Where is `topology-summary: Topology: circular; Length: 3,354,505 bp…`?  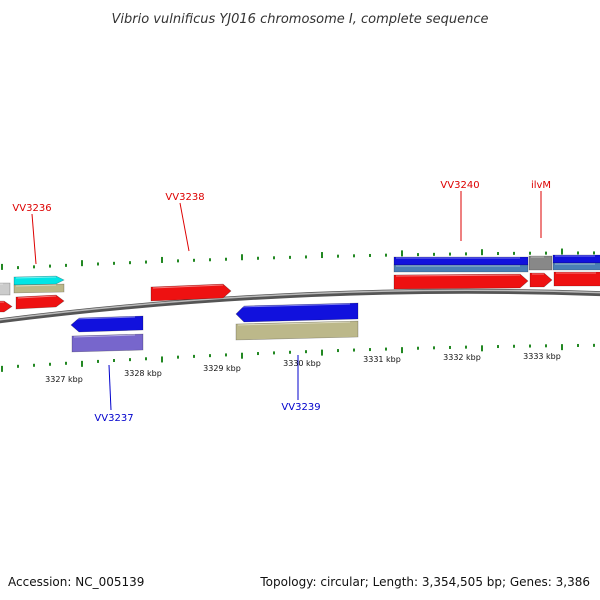 topology-summary: Topology: circular; Length: 3,354,505 bp… is located at coordinates (424, 582).